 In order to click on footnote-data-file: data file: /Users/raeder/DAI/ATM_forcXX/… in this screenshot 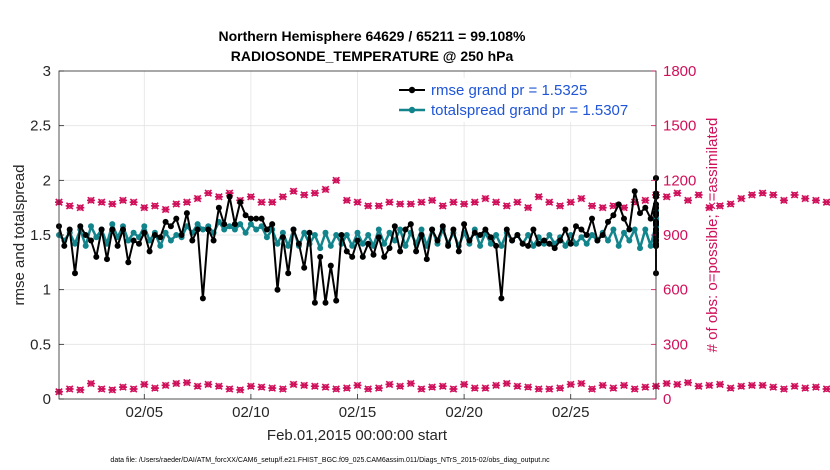, I will do `click(330, 460)`.